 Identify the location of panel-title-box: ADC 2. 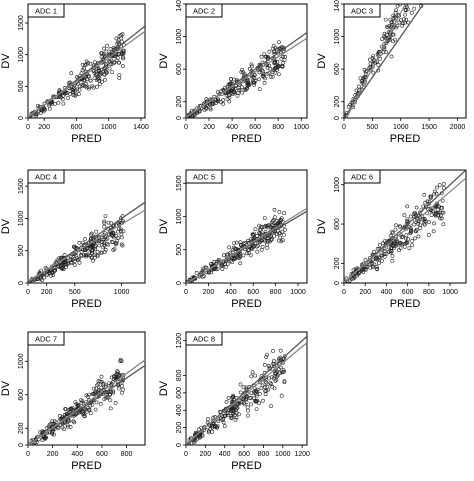
(204, 10).